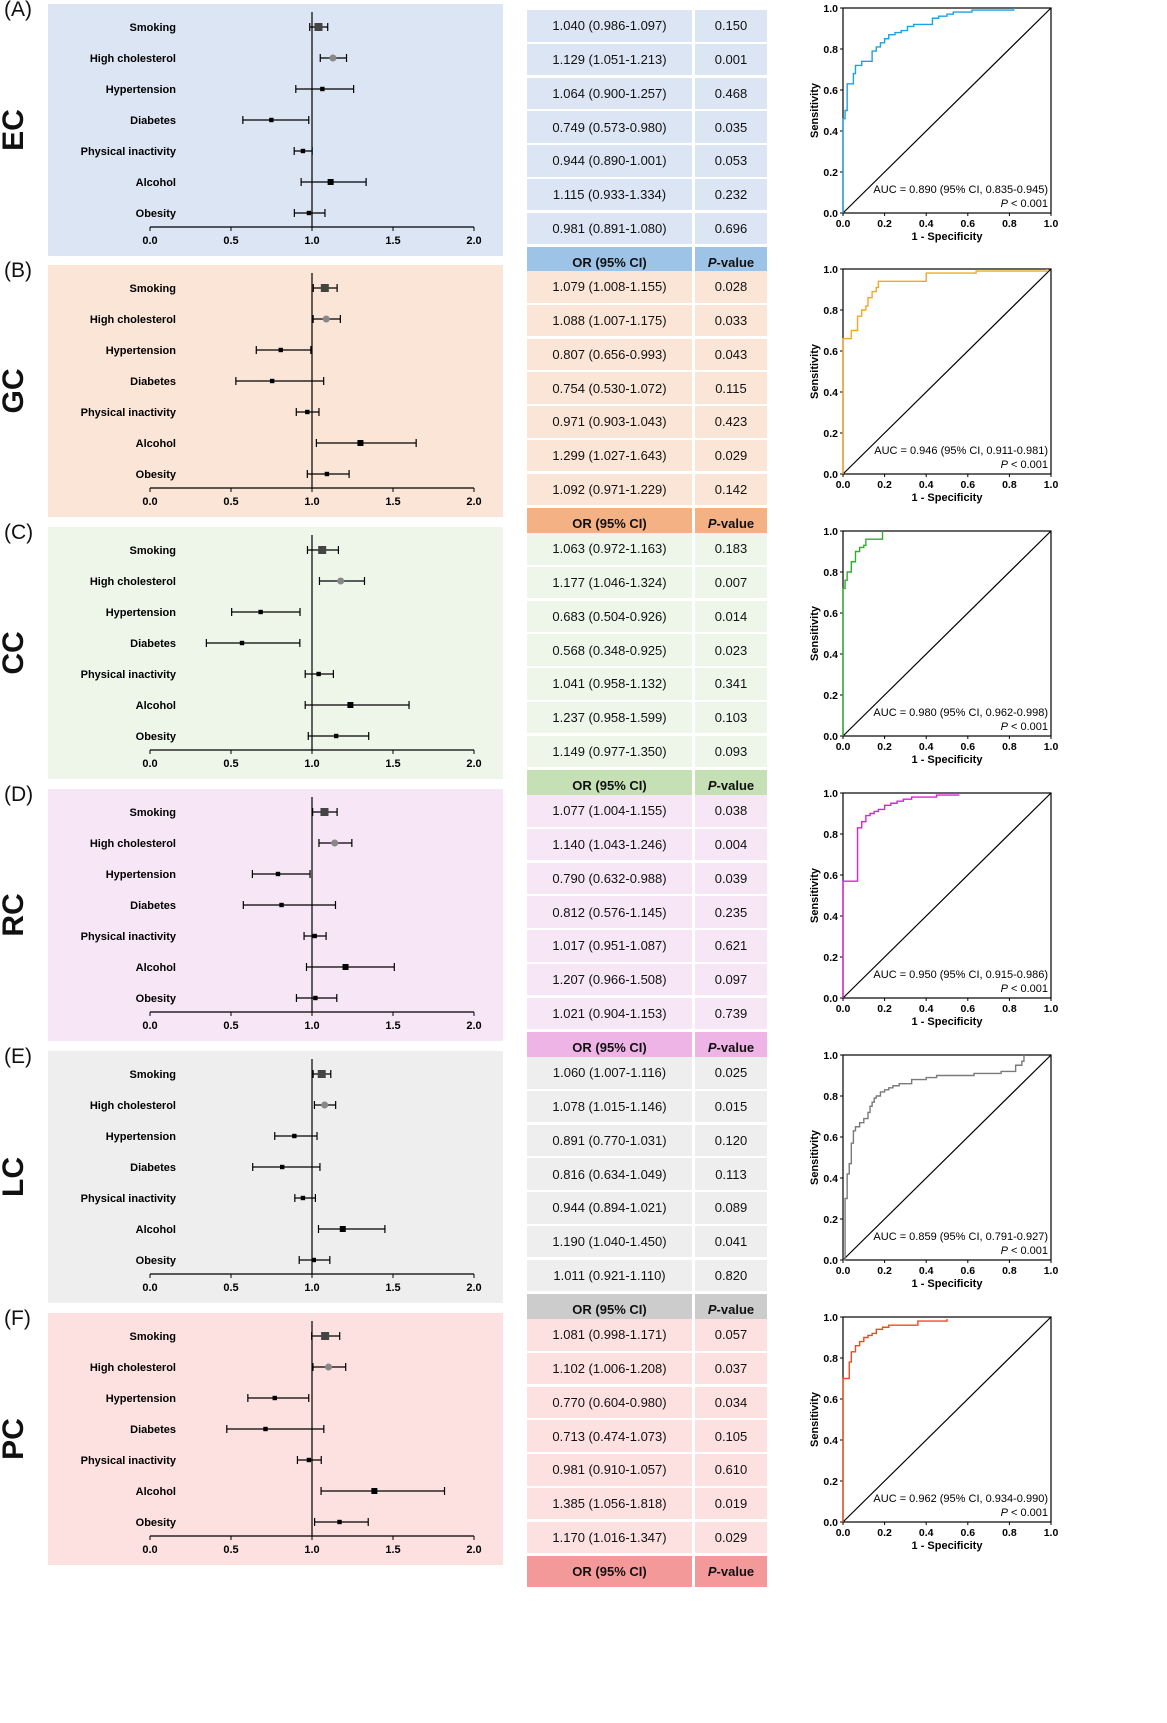 The image size is (1167, 1723). What do you see at coordinates (609, 549) in the screenshot?
I see `or-cell: 1.063 (0.972-1.163)` at bounding box center [609, 549].